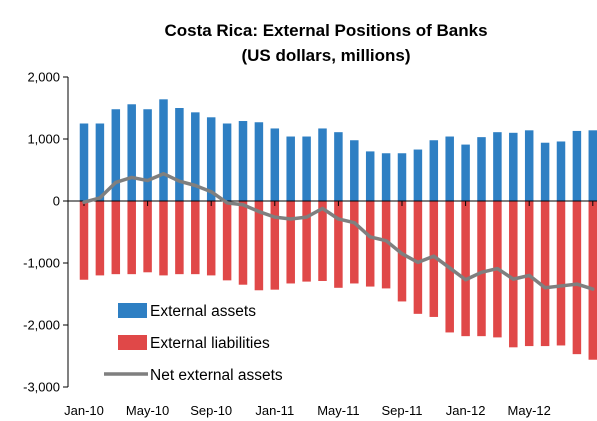 The height and width of the screenshot is (421, 597). I want to click on x-tick-label-1: May-10, so click(147, 410).